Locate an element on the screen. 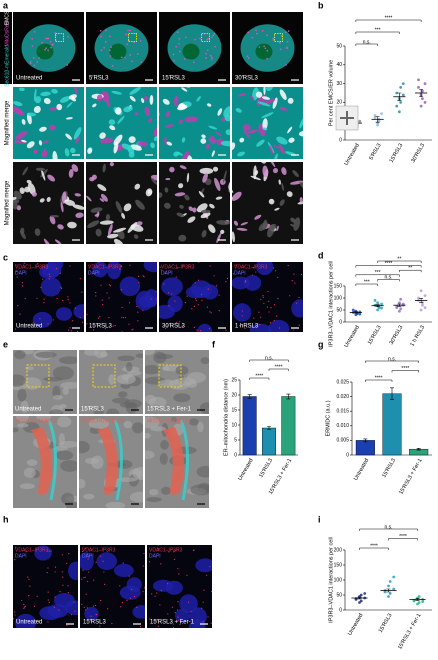 The width and height of the screenshot is (438, 660). row-label: Magnified merge is located at coordinates (8, 122).